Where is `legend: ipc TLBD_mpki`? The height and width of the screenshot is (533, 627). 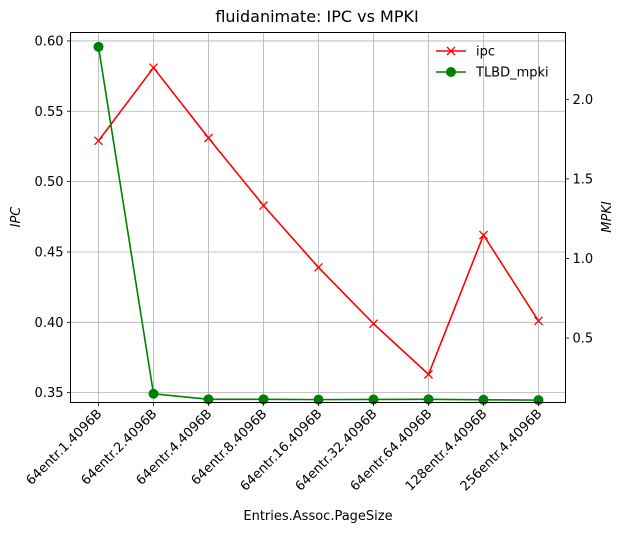
legend: ipc TLBD_mpki is located at coordinates (492, 63).